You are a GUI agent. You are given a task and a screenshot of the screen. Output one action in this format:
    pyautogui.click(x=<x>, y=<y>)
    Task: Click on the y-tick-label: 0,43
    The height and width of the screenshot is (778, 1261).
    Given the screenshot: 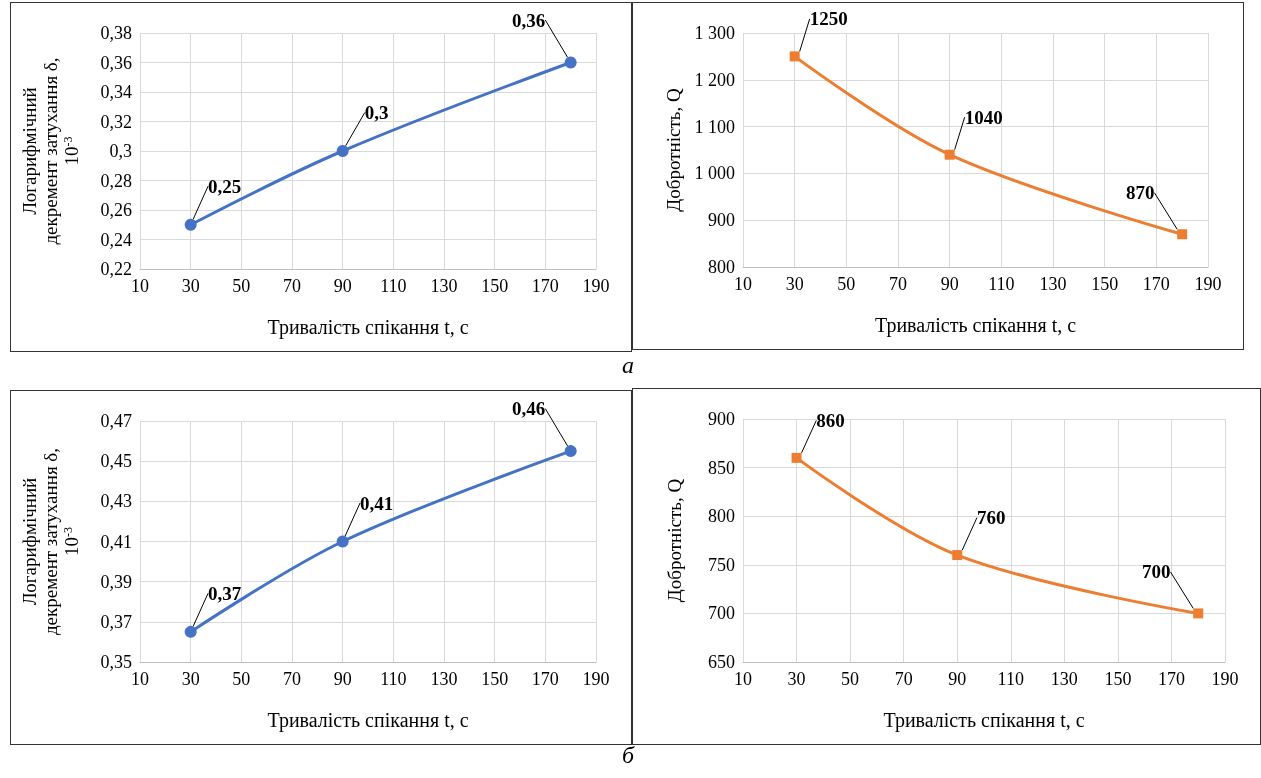 What is the action you would take?
    pyautogui.click(x=116, y=501)
    